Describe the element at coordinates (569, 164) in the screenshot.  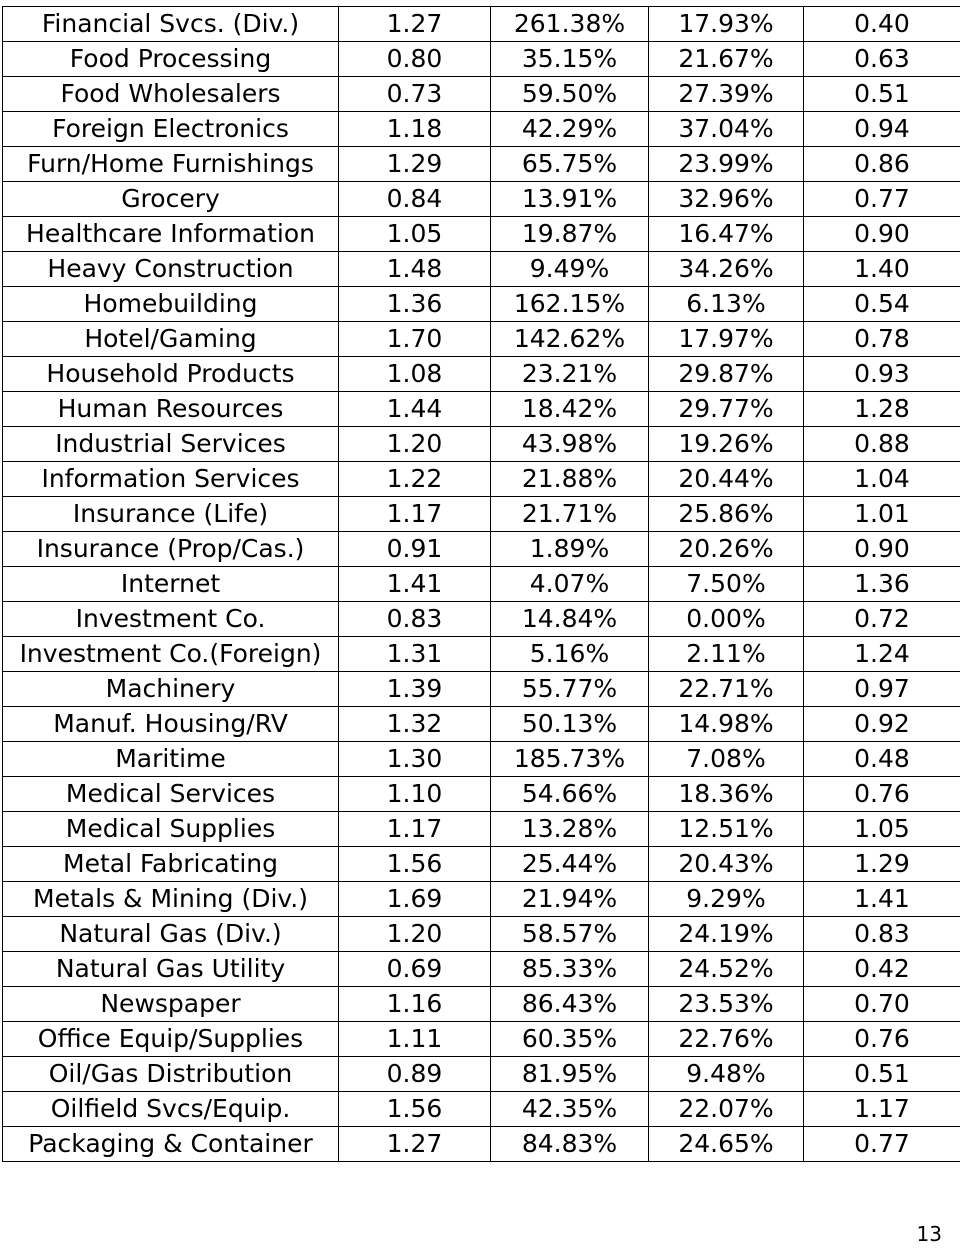
I see `debt-equity-cell: 65.75%` at that location.